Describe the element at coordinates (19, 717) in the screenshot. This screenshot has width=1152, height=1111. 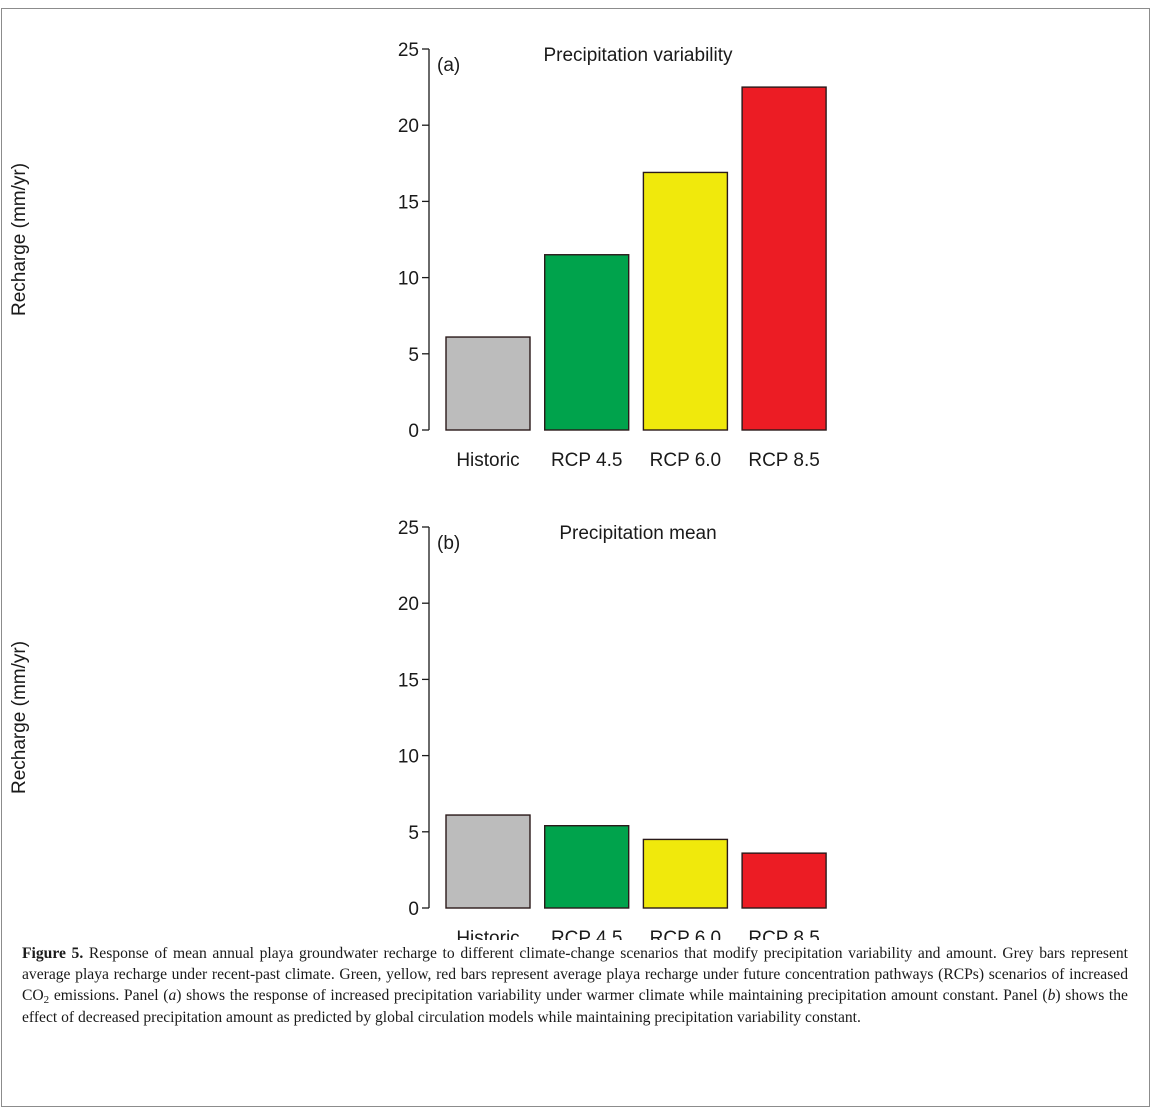
I see `y-axis-label-b: Recharge (mm/yr)` at that location.